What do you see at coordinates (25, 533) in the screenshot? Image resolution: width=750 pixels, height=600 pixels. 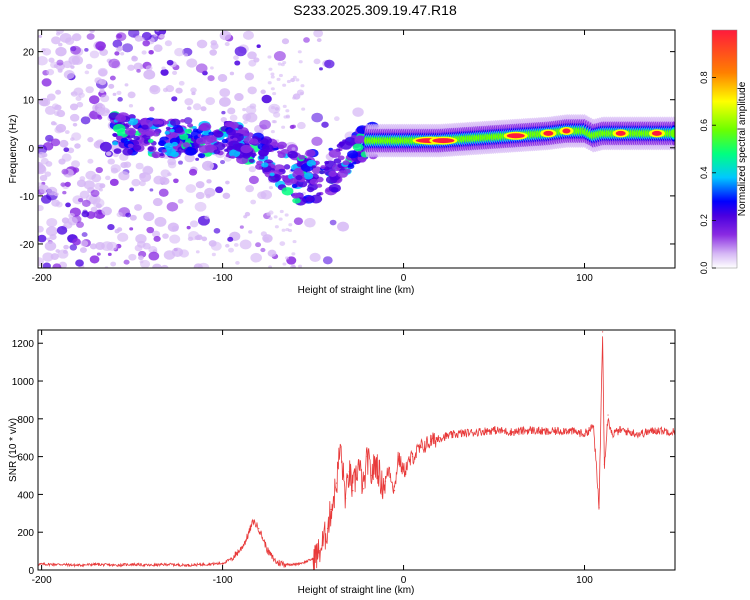 I see `y-tick-label: 200` at bounding box center [25, 533].